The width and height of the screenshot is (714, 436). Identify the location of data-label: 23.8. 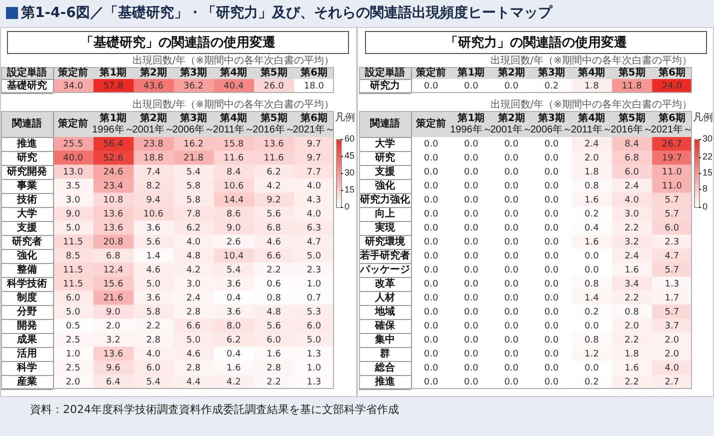
(153, 144).